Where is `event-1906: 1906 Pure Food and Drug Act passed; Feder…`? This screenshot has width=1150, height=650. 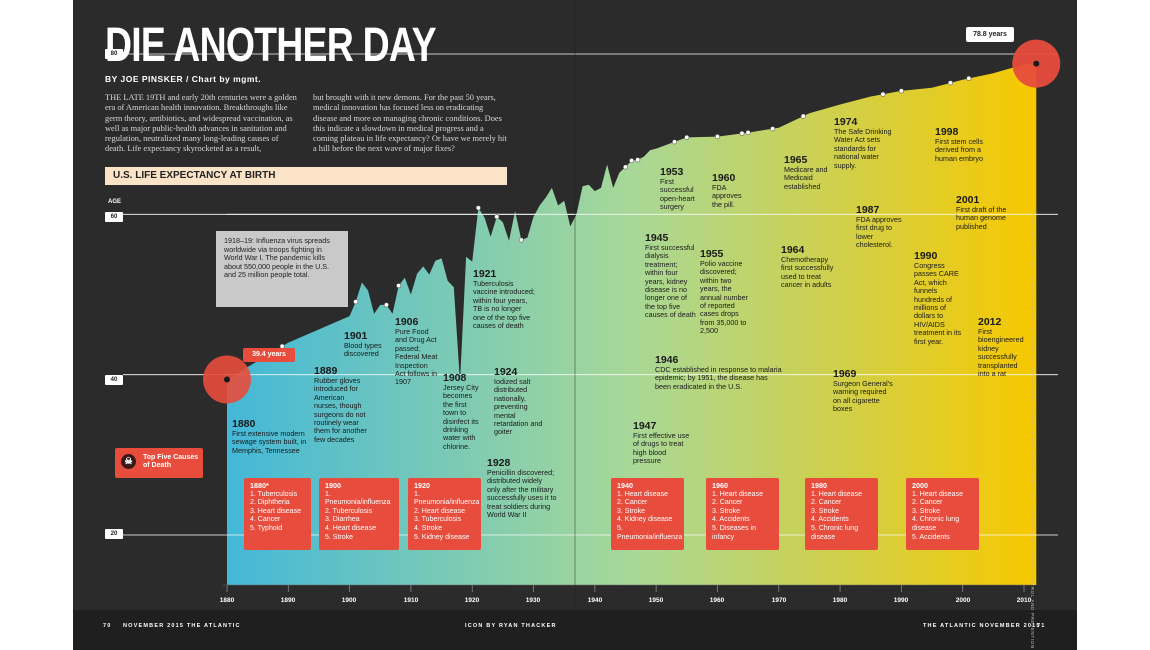
event-1906: 1906 Pure Food and Drug Act passed; Feder… is located at coordinates (416, 351).